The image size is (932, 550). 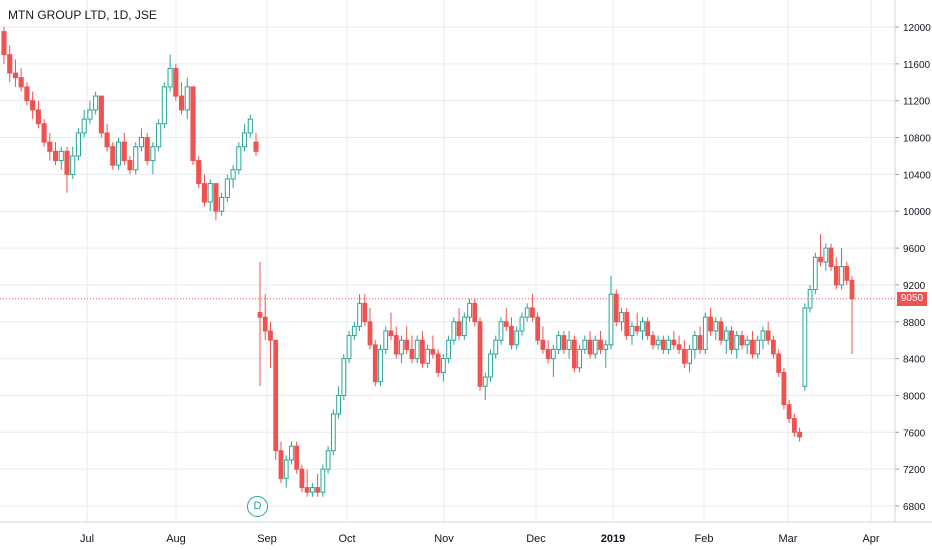 What do you see at coordinates (914, 323) in the screenshot?
I see `y-tick-label: 8800` at bounding box center [914, 323].